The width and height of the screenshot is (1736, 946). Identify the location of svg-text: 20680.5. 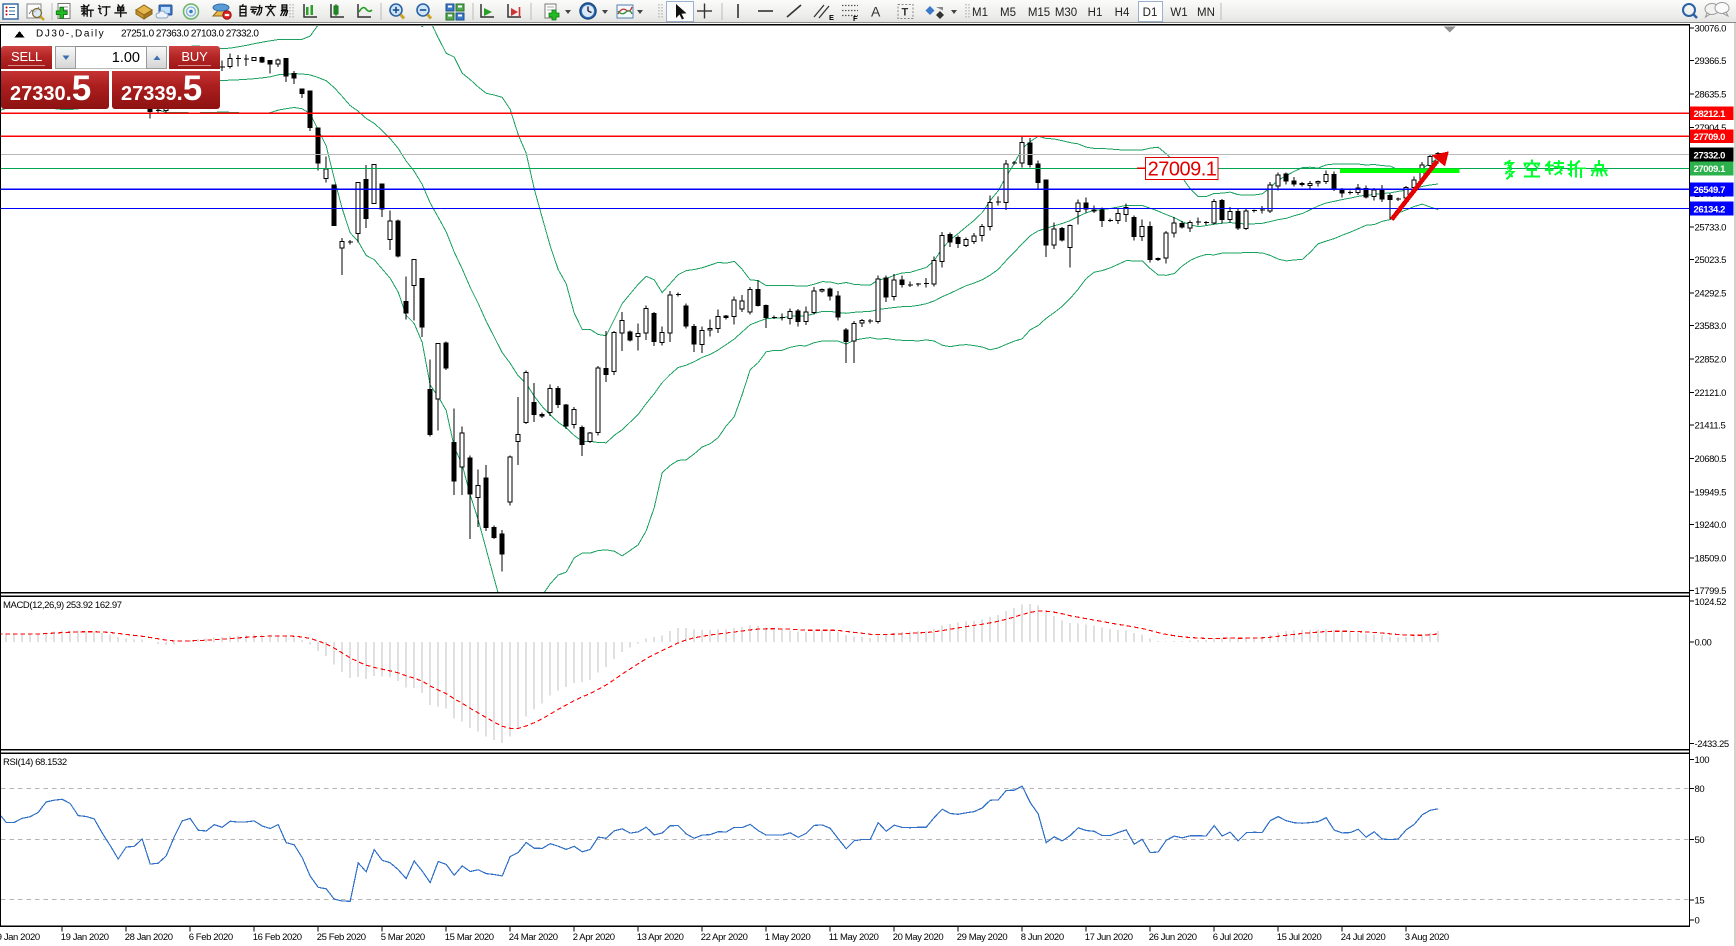
(1711, 459).